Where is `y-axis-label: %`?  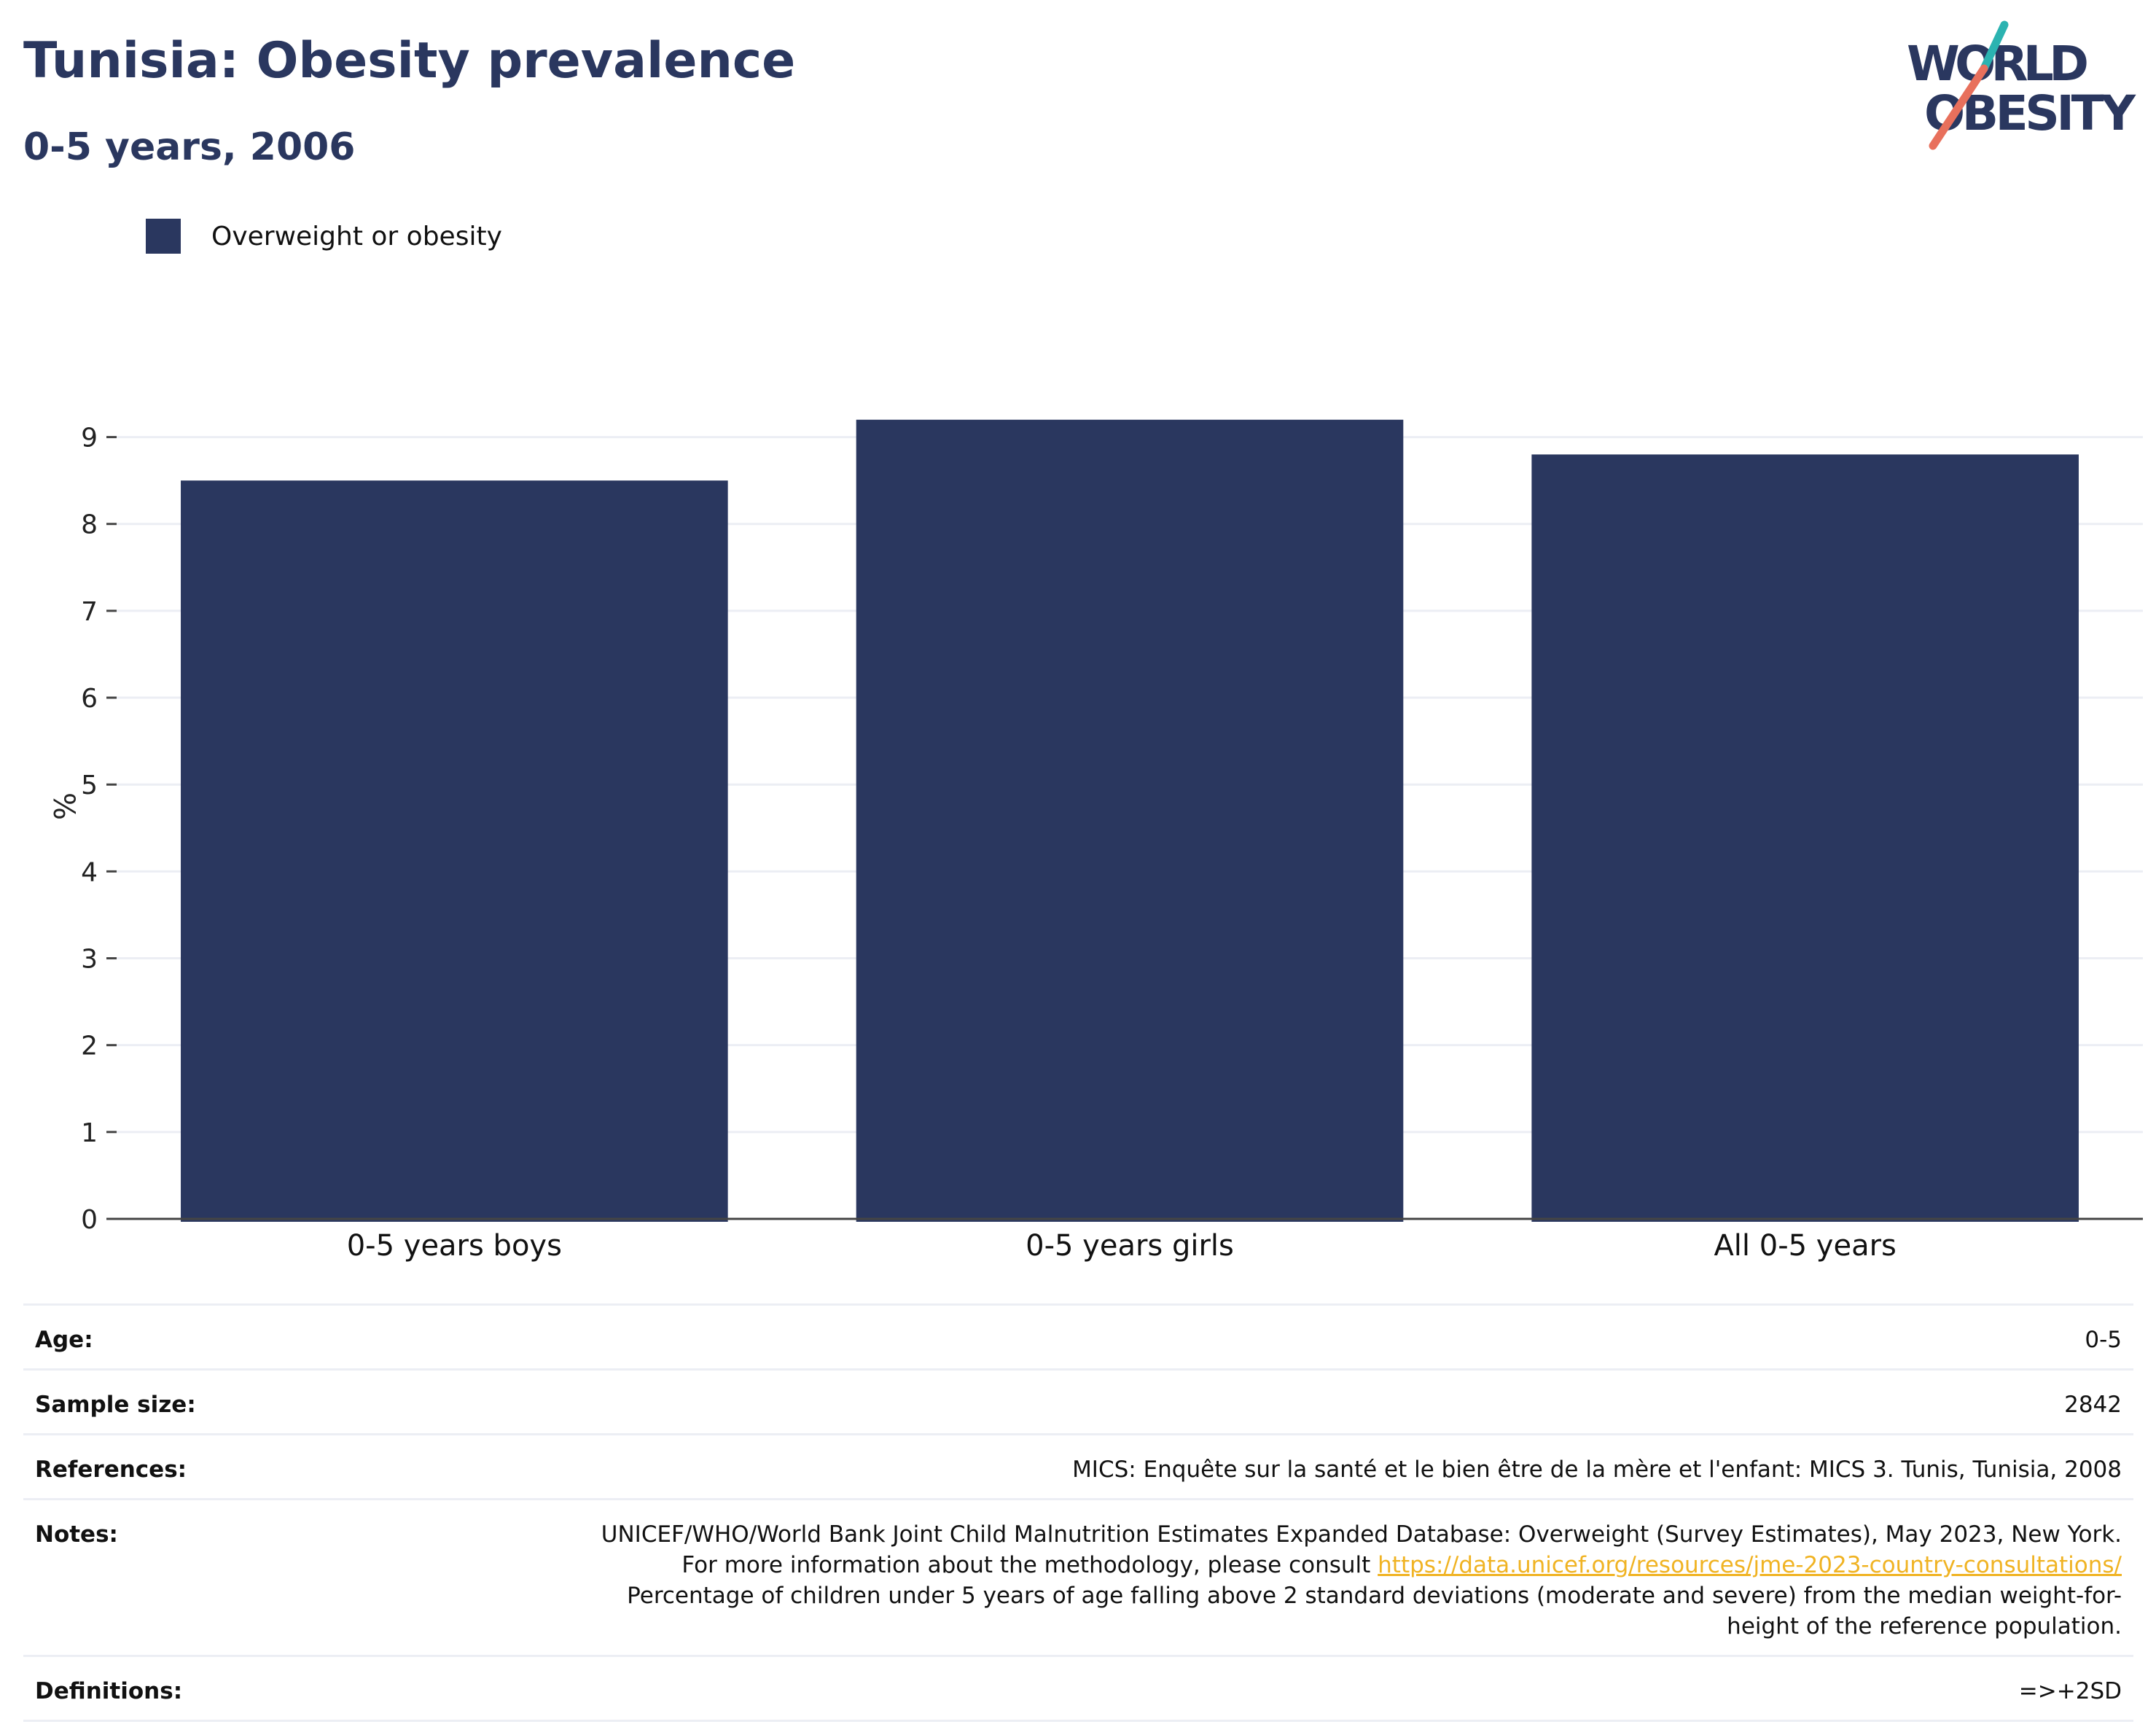
y-axis-label: % is located at coordinates (64, 806).